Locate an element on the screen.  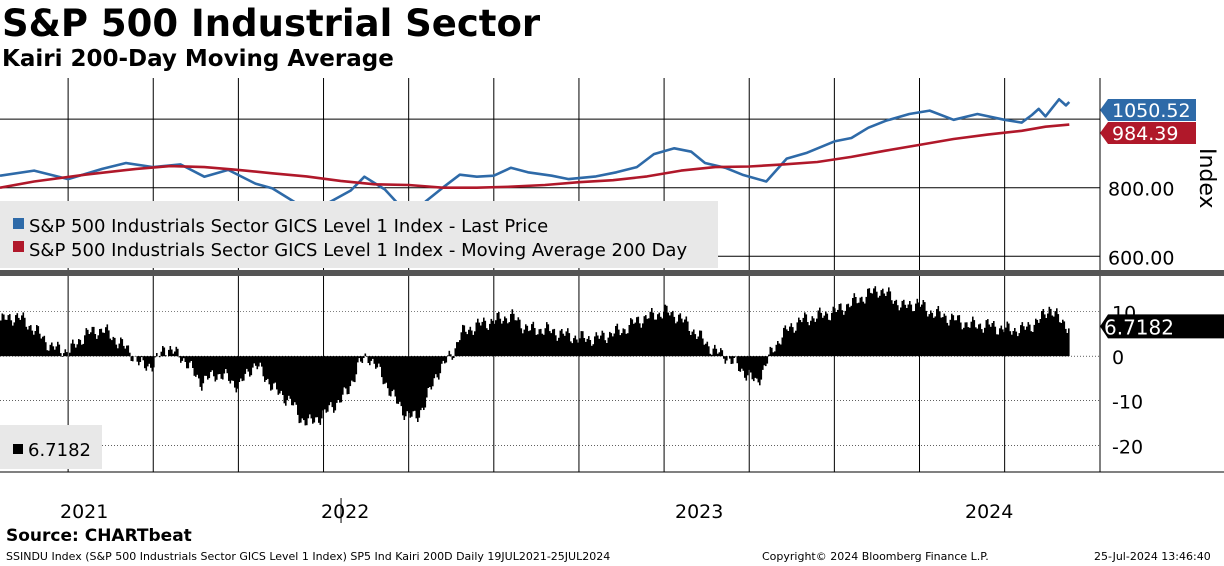
x-tick-label: 2024 is located at coordinates (989, 512).